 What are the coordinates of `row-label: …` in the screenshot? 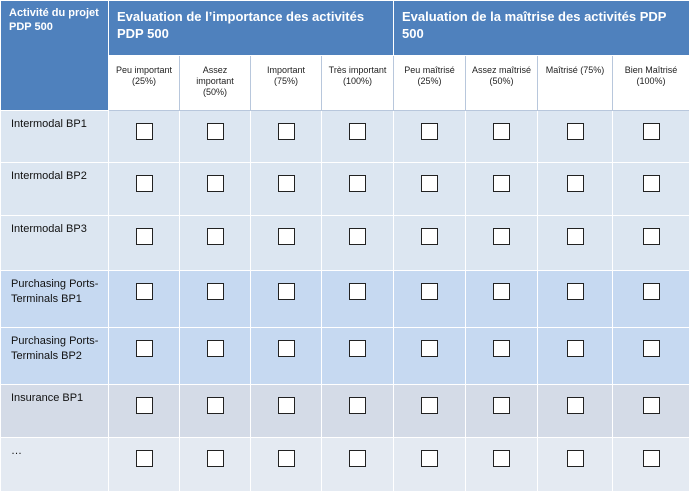 It's located at (54, 464).